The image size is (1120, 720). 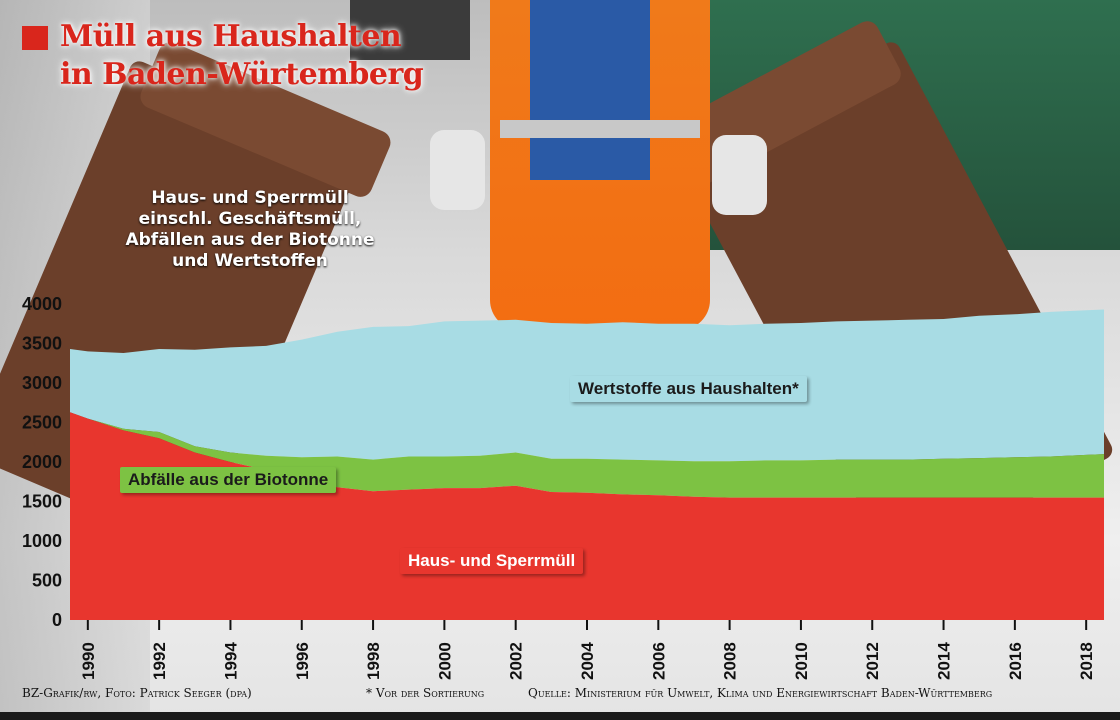 What do you see at coordinates (42, 423) in the screenshot?
I see `y-tick-label: 2500` at bounding box center [42, 423].